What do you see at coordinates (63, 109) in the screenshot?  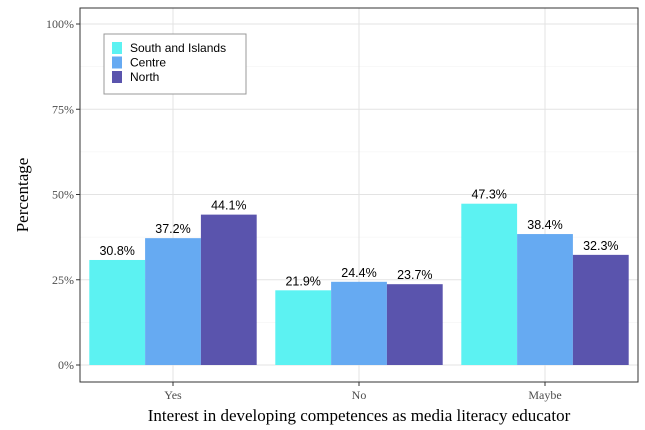 I see `y-tick-label: 75%` at bounding box center [63, 109].